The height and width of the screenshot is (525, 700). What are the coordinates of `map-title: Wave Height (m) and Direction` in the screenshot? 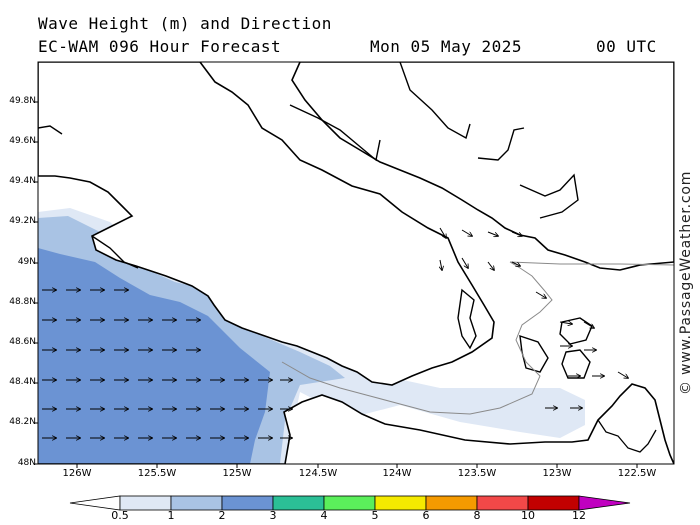 It's located at (185, 23).